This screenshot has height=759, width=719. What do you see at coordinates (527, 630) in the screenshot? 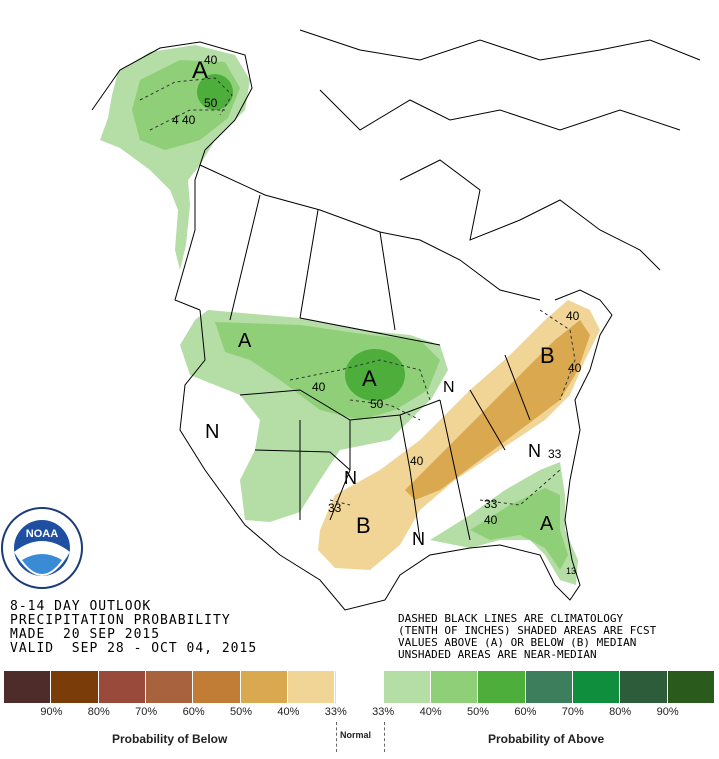
I see `note-line-2: (TENTH OF INCHES) SHADED AREAS ARE FCST` at bounding box center [527, 630].